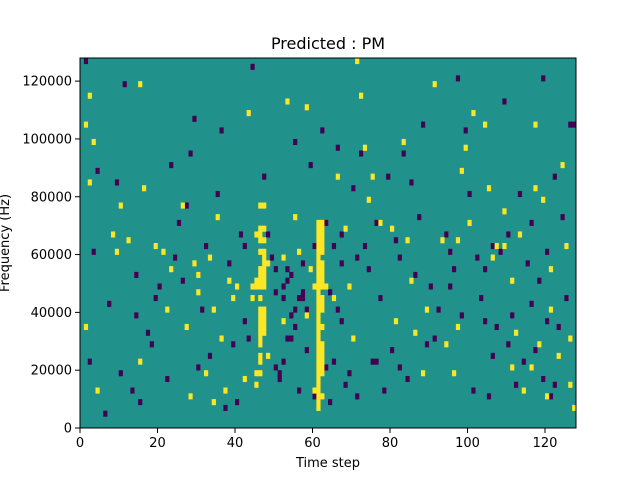 This screenshot has height=480, width=640. Describe the element at coordinates (235, 443) in the screenshot. I see `x-tick-label: 40` at that location.